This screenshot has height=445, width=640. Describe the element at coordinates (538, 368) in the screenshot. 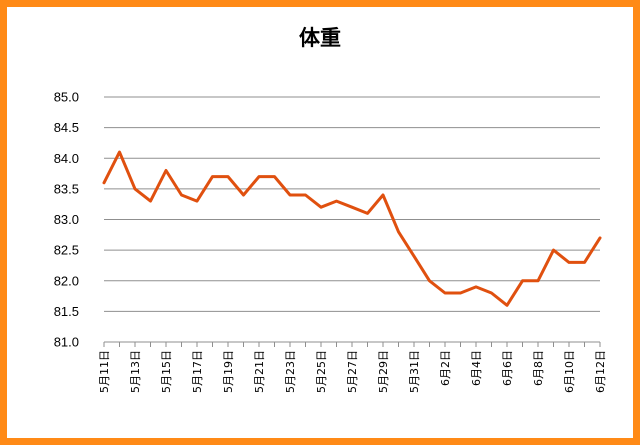

I see `x-tick-label: 6月8日` at that location.